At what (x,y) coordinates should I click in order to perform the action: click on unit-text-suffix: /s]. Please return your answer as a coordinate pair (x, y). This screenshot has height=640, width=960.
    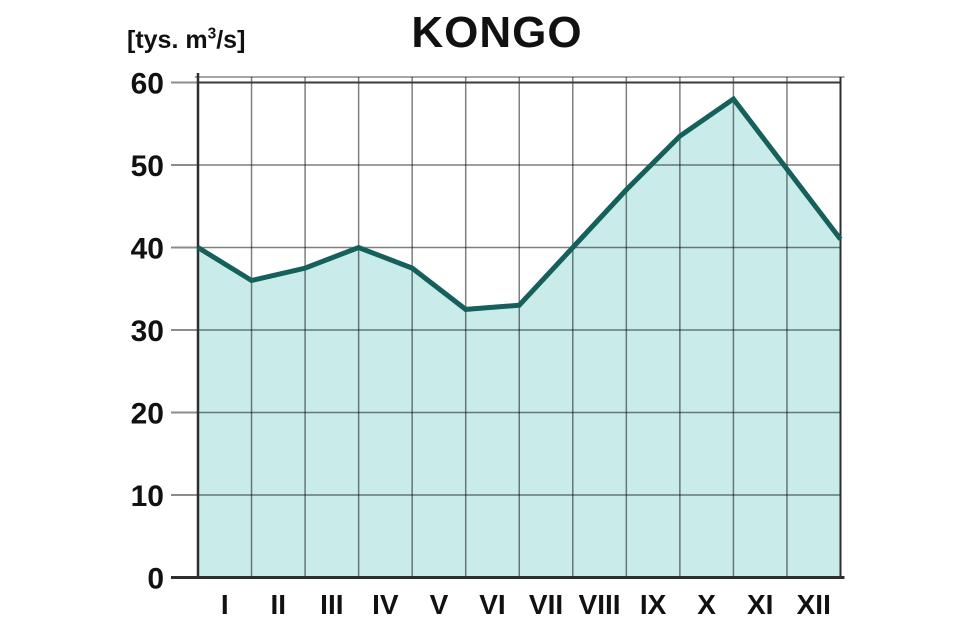
    Looking at the image, I should click on (231, 40).